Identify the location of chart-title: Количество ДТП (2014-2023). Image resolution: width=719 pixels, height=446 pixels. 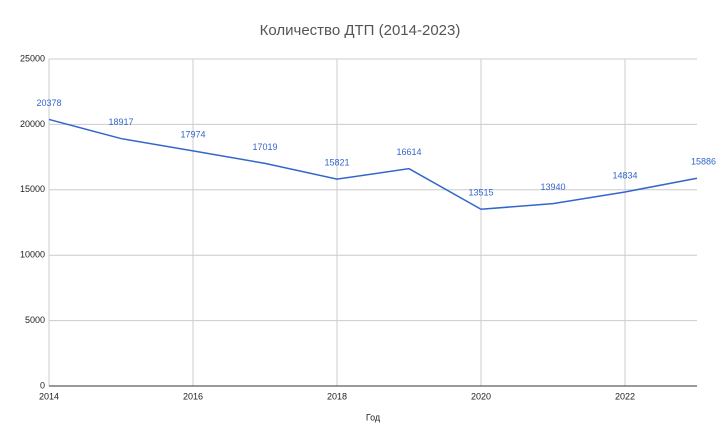
(360, 30).